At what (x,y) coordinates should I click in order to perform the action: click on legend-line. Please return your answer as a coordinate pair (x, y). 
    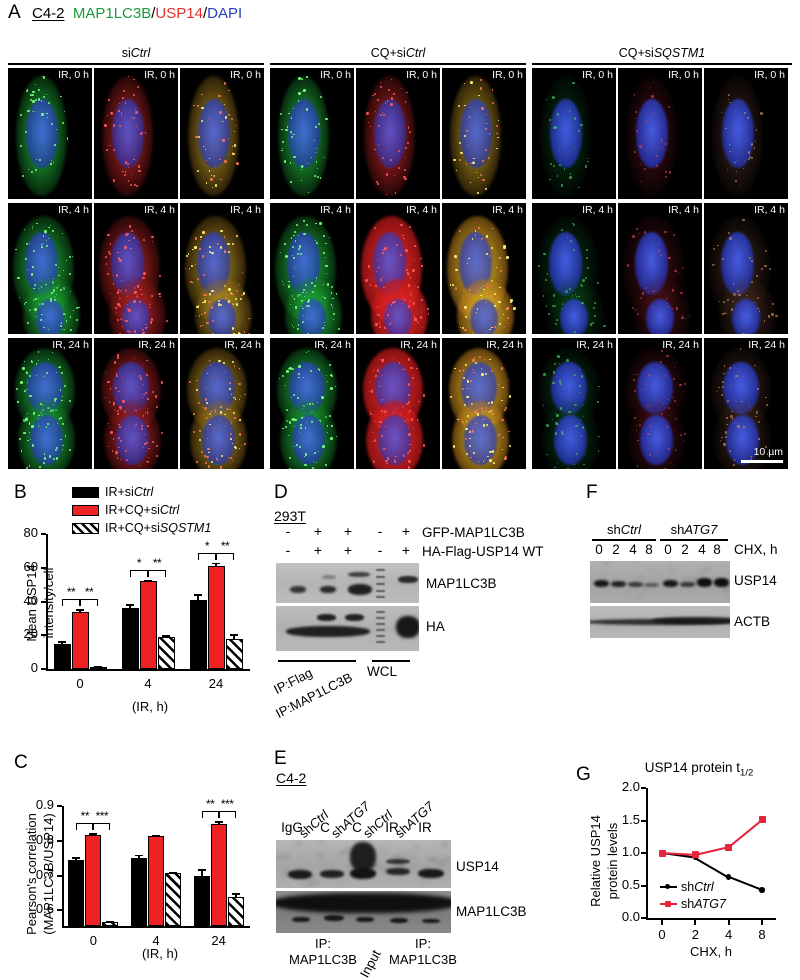
    Looking at the image, I should click on (668, 887).